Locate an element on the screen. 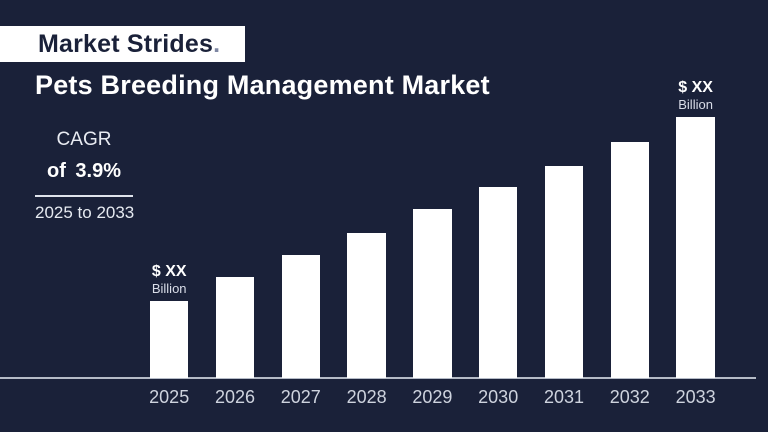 Image resolution: width=768 pixels, height=432 pixels. year-label-2027: 2027 is located at coordinates (300, 397).